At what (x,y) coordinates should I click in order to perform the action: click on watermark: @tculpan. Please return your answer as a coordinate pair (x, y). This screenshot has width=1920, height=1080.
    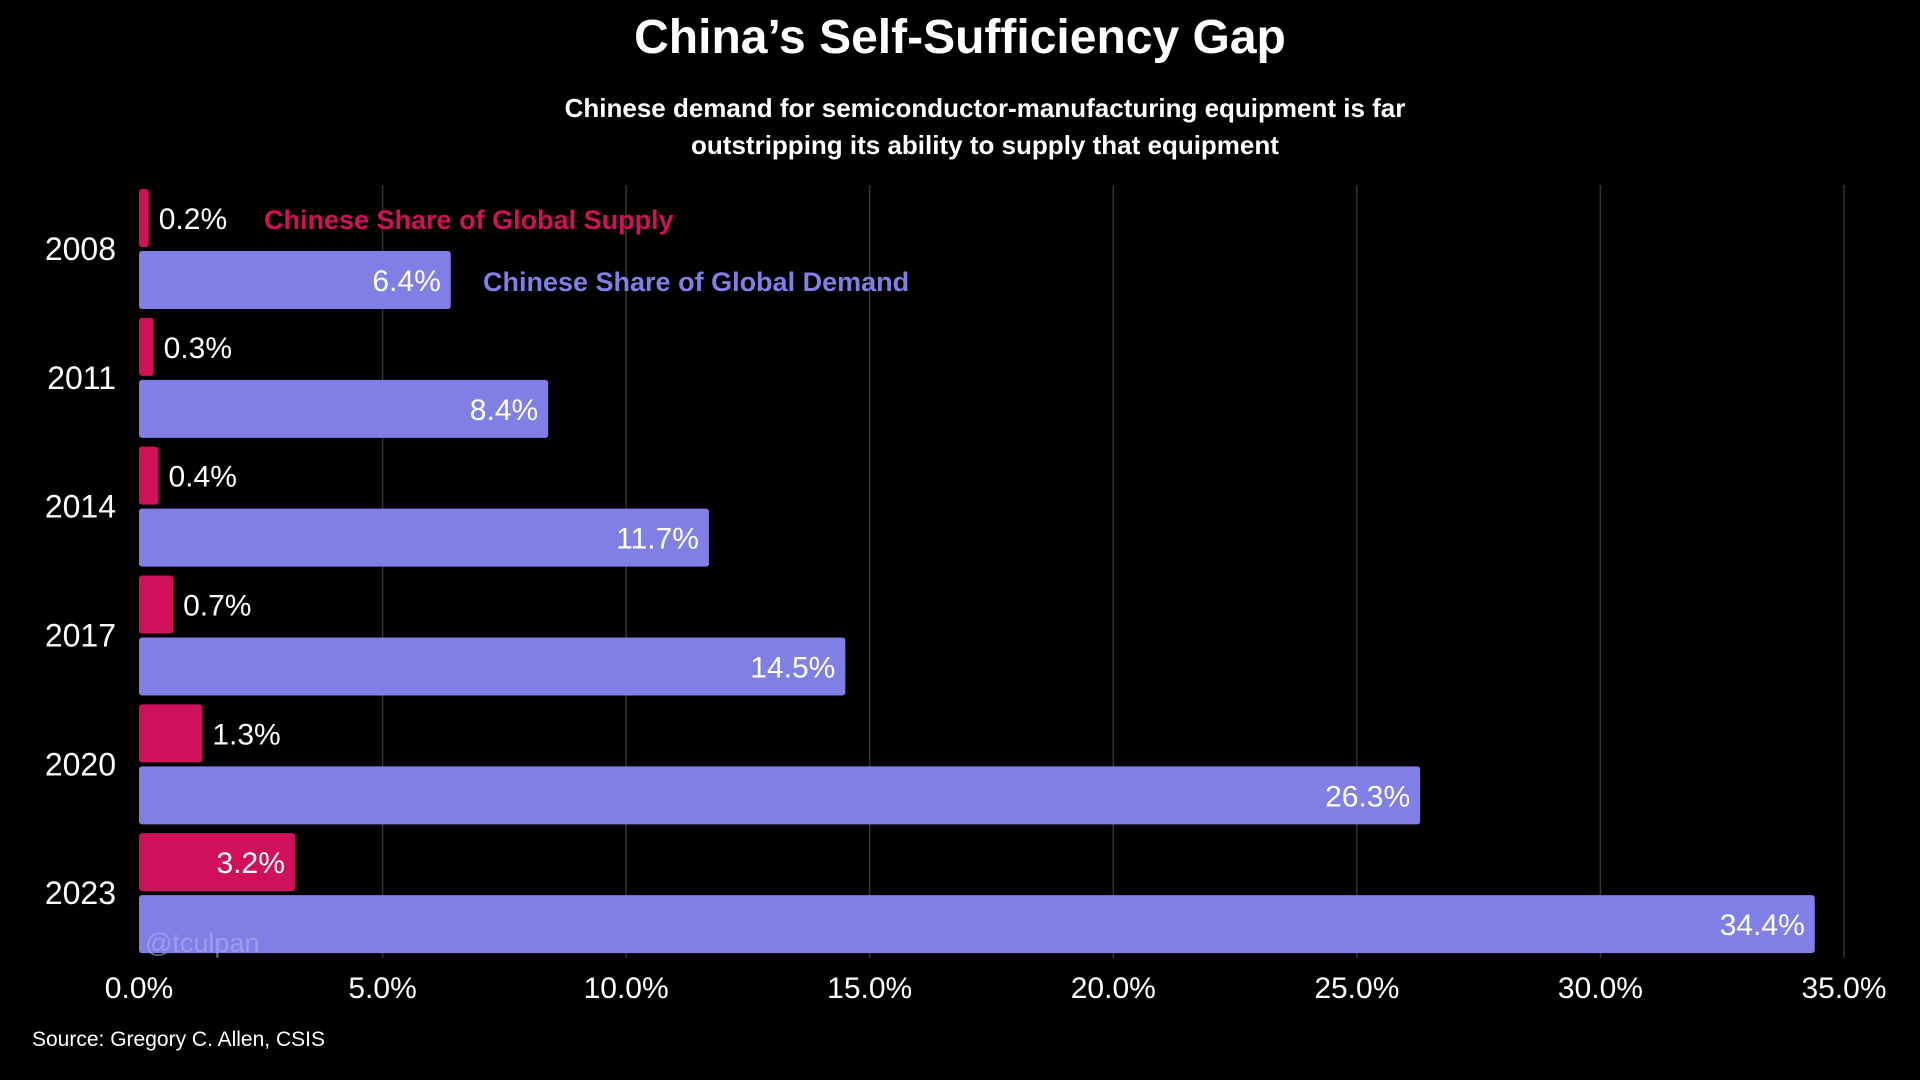
    Looking at the image, I should click on (202, 943).